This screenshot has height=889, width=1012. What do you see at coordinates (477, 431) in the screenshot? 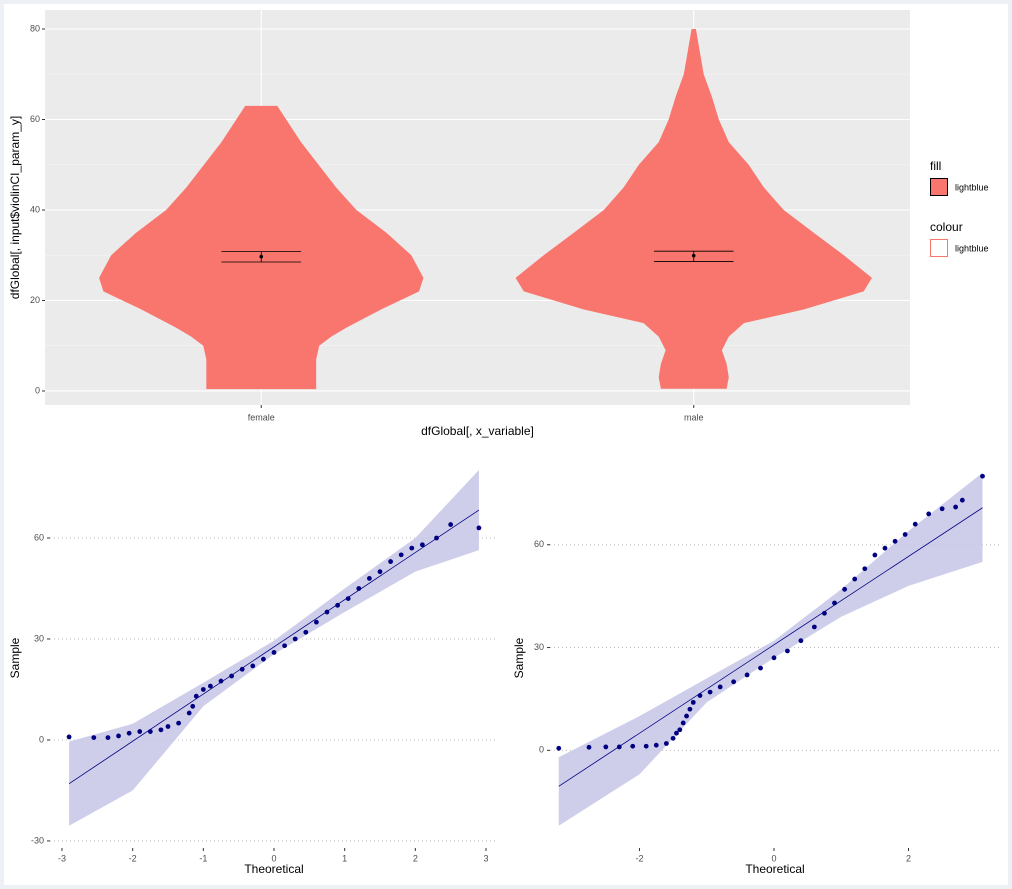
I see `x-axis-title: dfGlobal[, x_variable]` at bounding box center [477, 431].